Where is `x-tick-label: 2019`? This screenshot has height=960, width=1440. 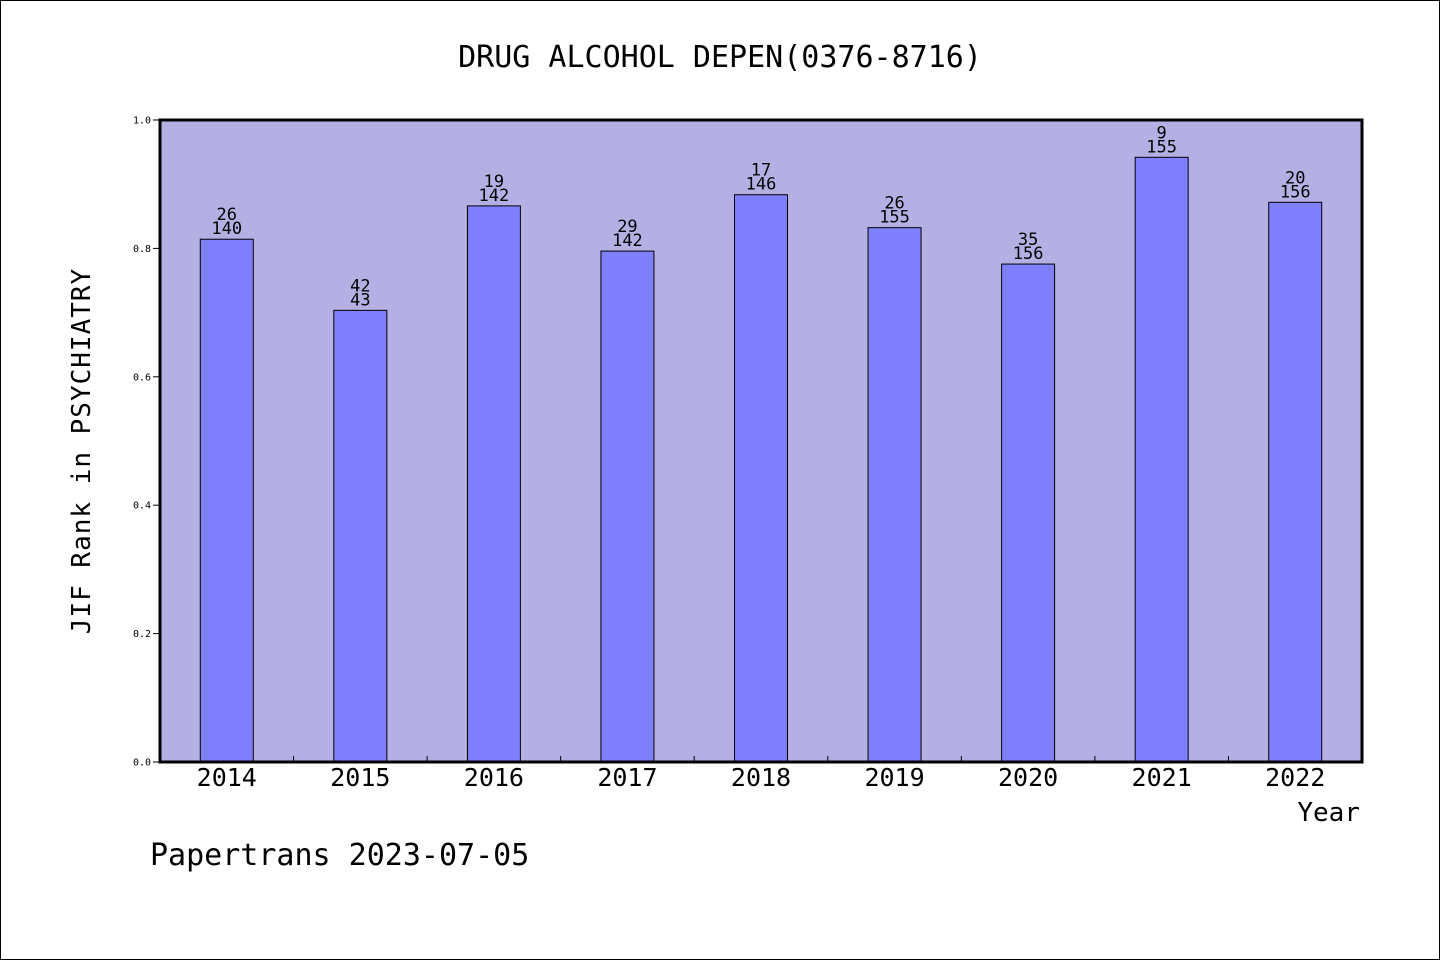
x-tick-label: 2019 is located at coordinates (894, 777).